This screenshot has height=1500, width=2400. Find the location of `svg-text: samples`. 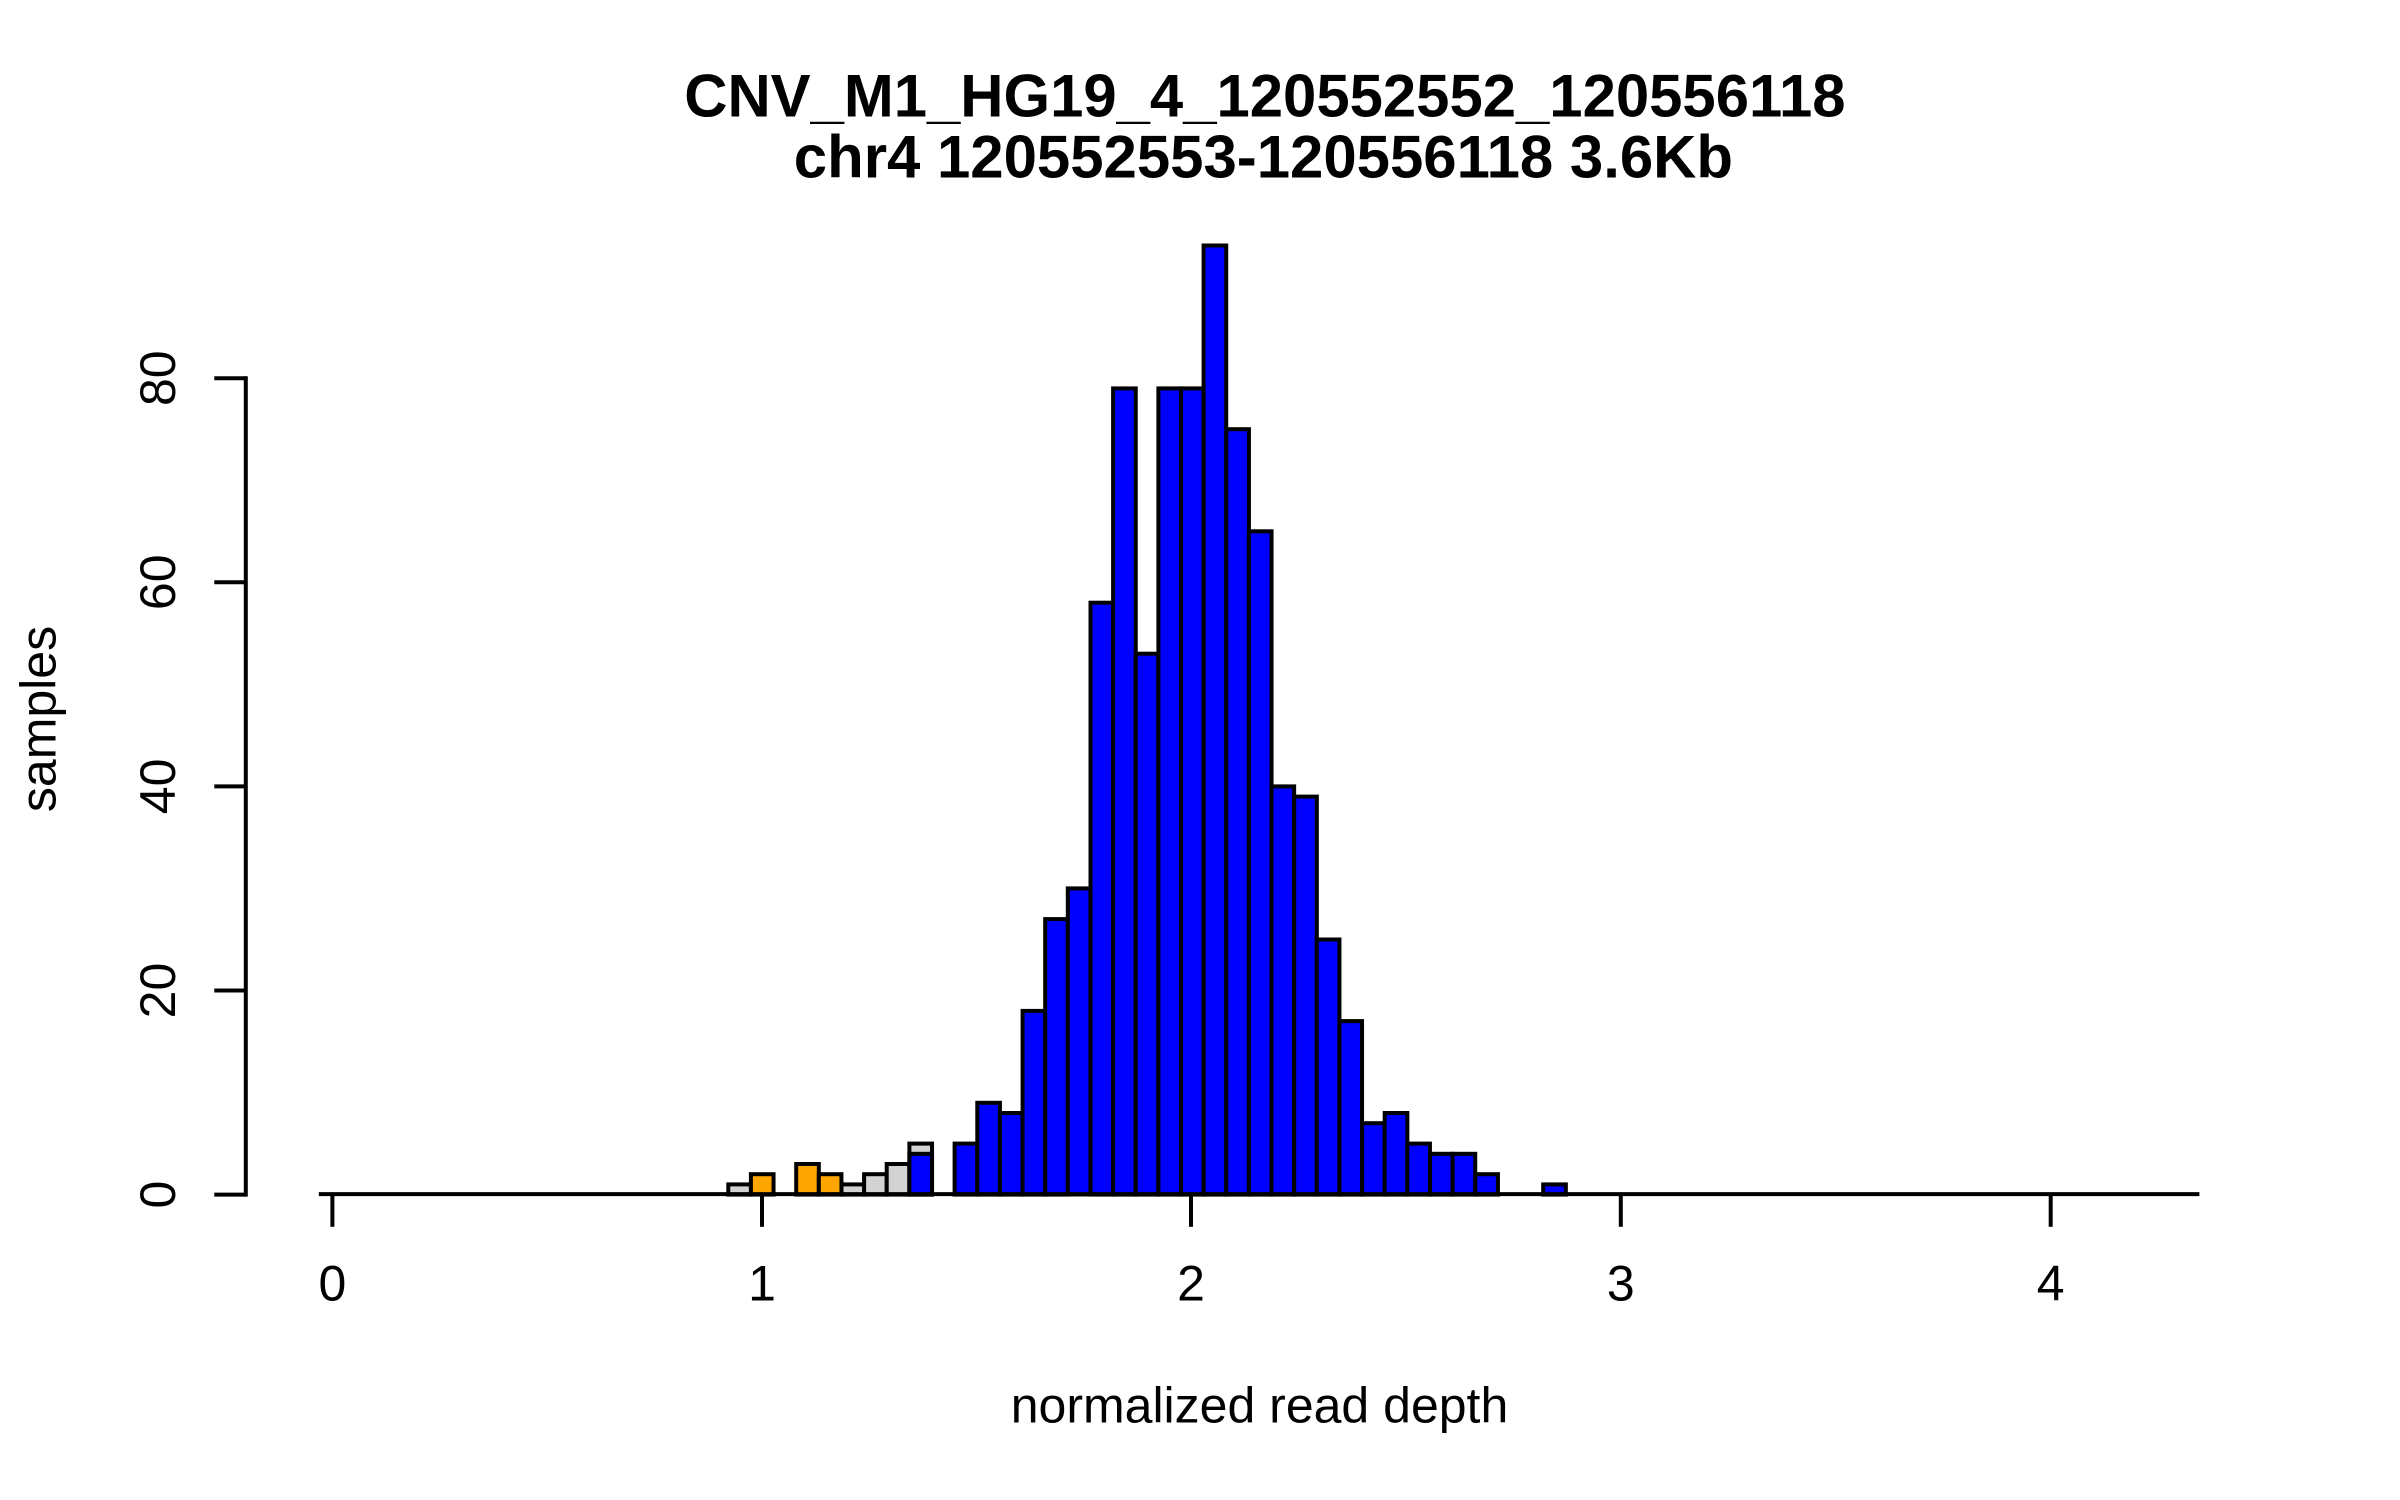

svg-text: samples is located at coordinates (38, 719).